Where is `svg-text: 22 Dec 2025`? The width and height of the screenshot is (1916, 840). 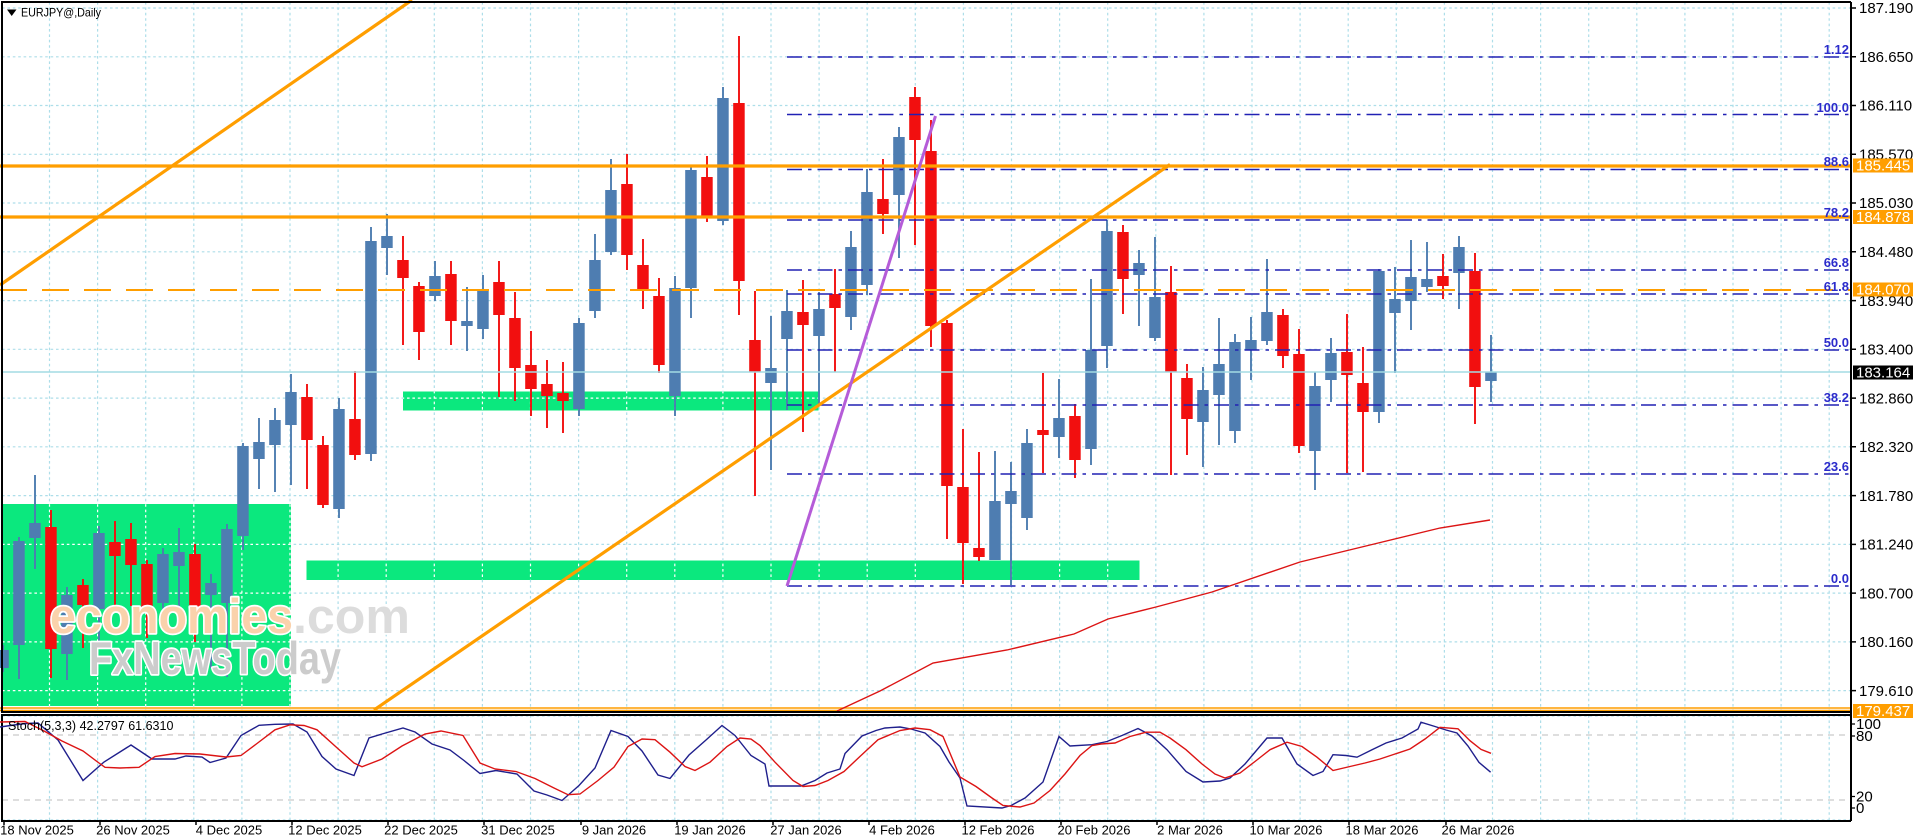 svg-text: 22 Dec 2025 is located at coordinates (421, 830).